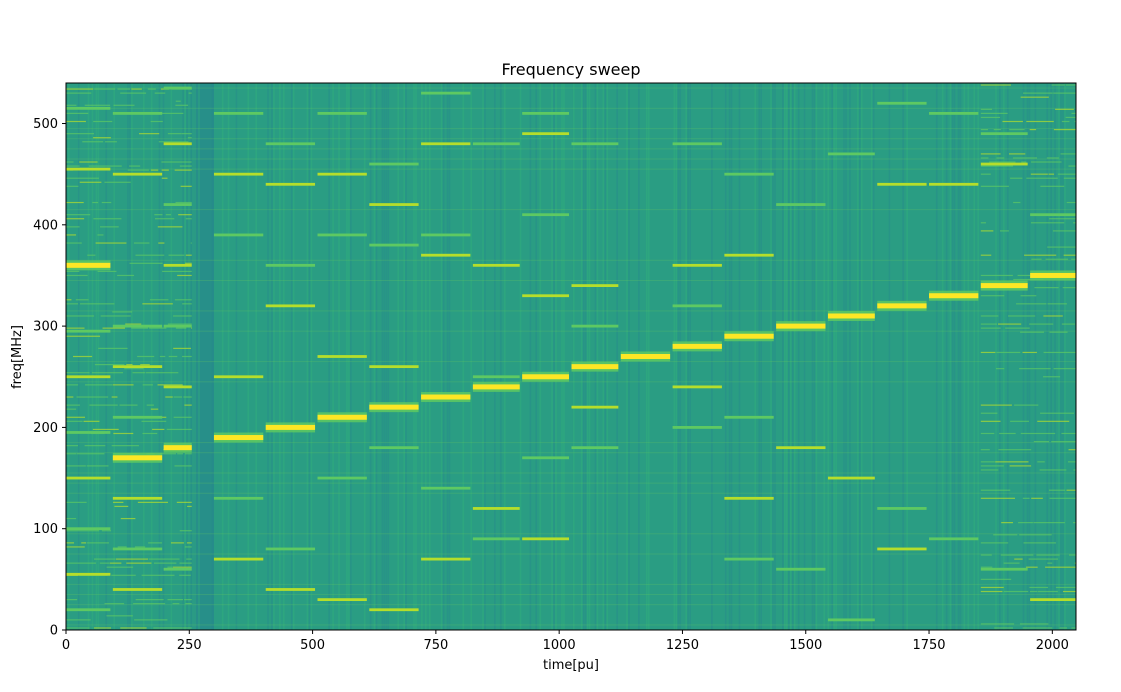  What do you see at coordinates (805, 645) in the screenshot?
I see `x-tick-label: 1500` at bounding box center [805, 645].